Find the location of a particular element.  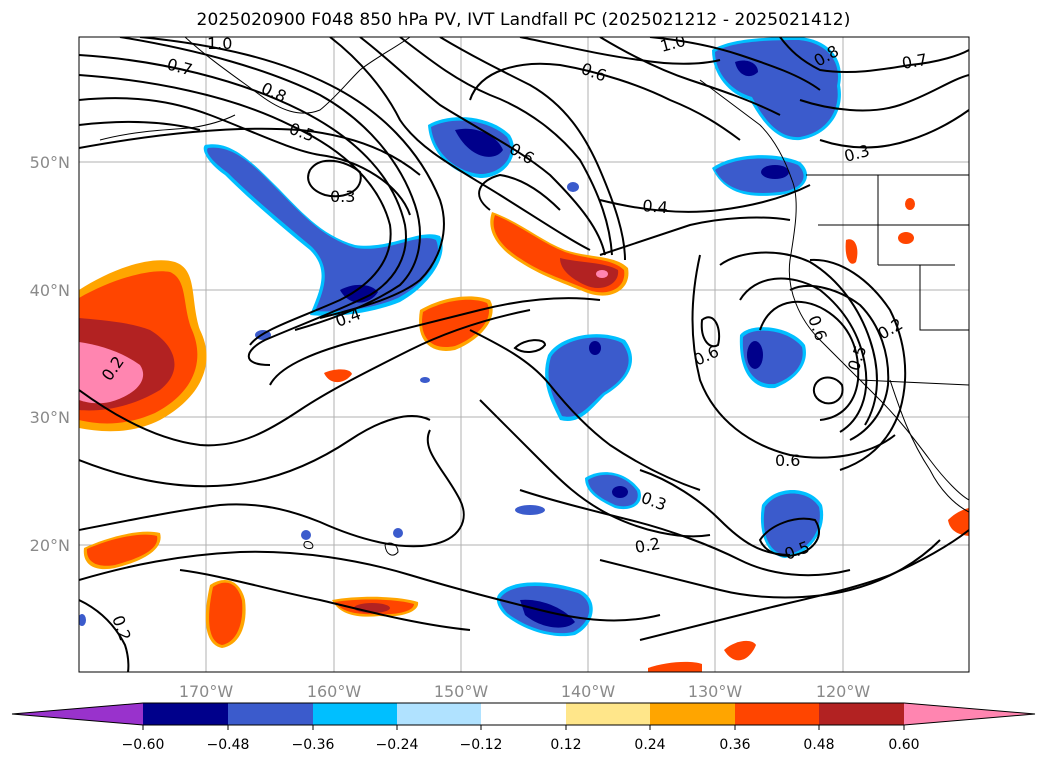

lon-tick-label: 140°W is located at coordinates (588, 691).